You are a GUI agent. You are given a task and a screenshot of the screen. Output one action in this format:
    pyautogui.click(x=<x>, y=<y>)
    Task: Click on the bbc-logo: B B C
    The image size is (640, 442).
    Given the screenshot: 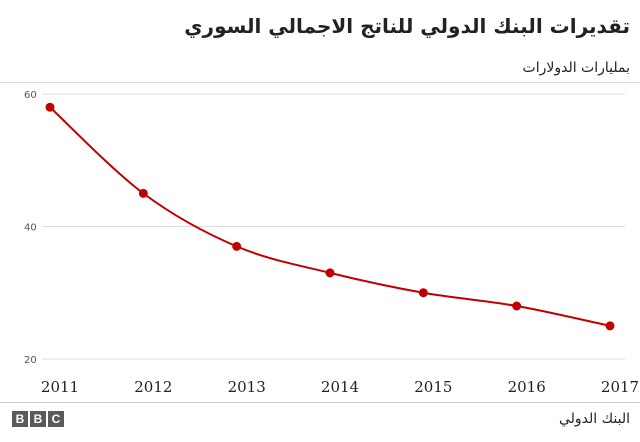 What is the action you would take?
    pyautogui.click(x=38, y=419)
    